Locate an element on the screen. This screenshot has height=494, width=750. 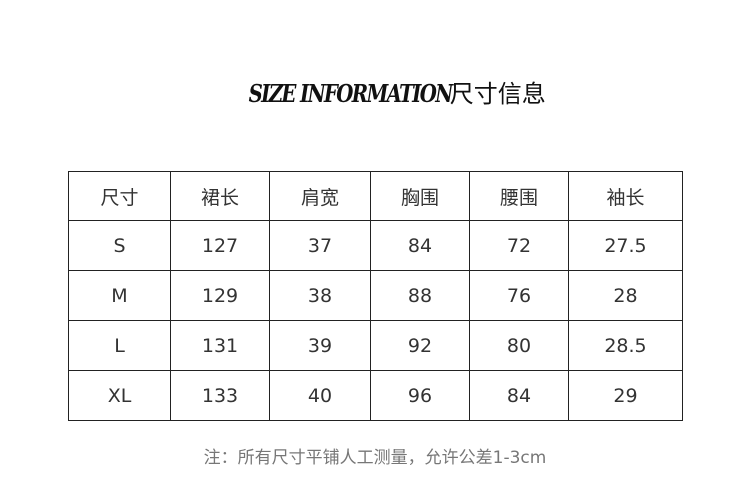
table-cell: 40 is located at coordinates (320, 395).